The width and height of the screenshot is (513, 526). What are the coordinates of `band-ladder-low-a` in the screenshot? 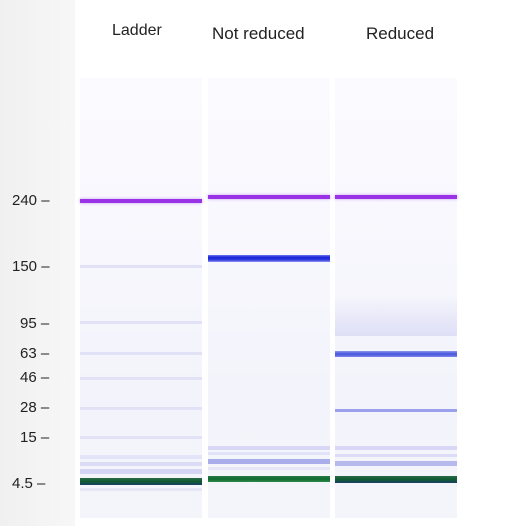 It's located at (141, 457).